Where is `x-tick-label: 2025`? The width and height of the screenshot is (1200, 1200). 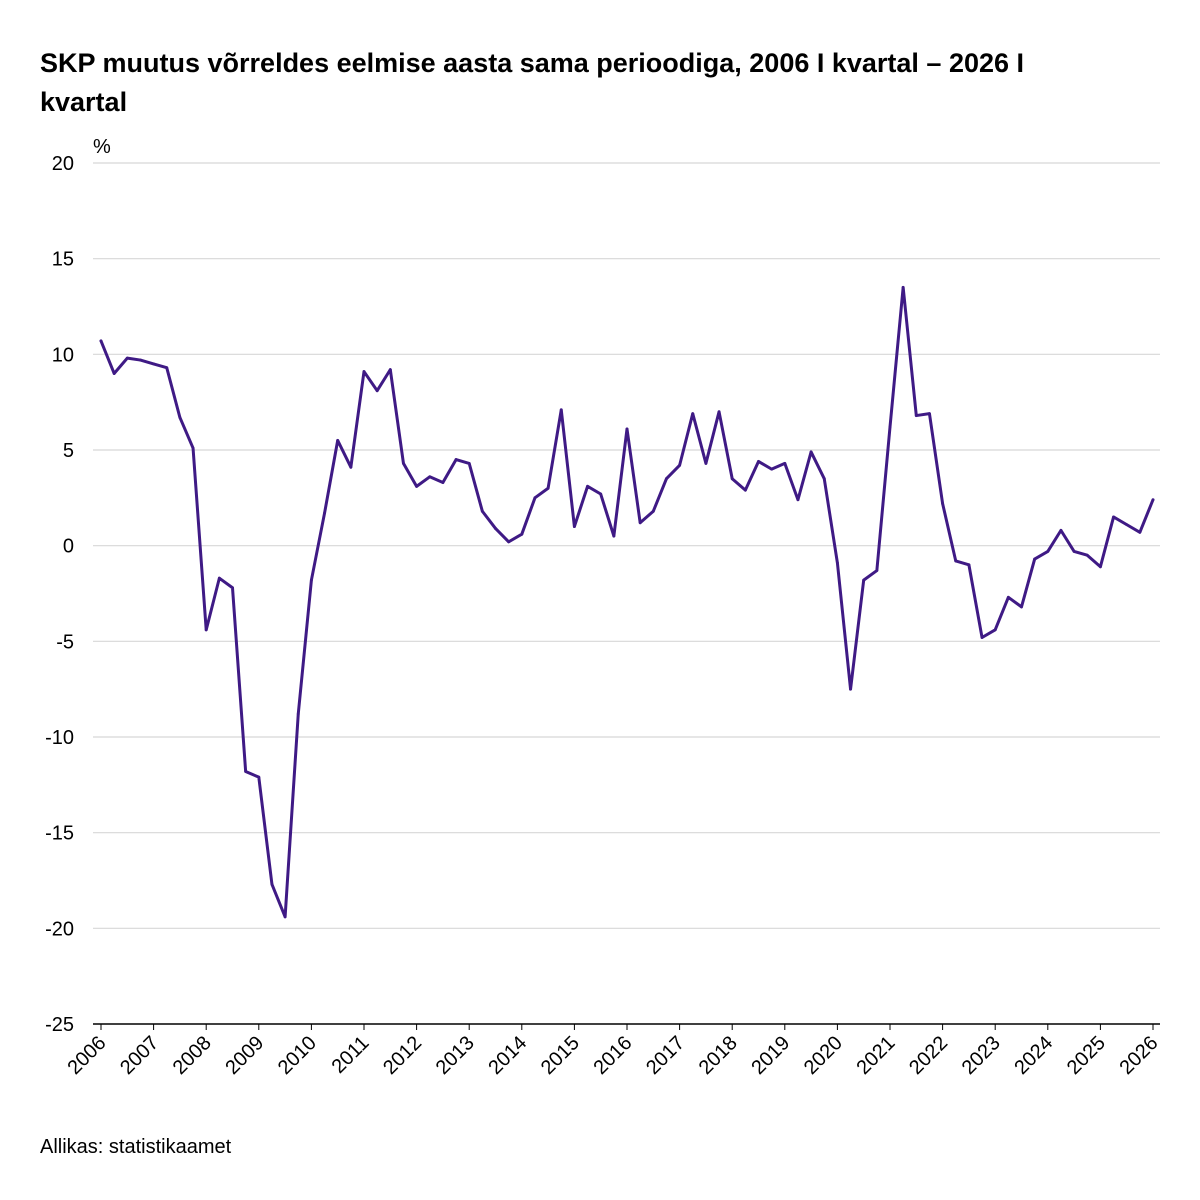 x-tick-label: 2025 is located at coordinates (1086, 1055).